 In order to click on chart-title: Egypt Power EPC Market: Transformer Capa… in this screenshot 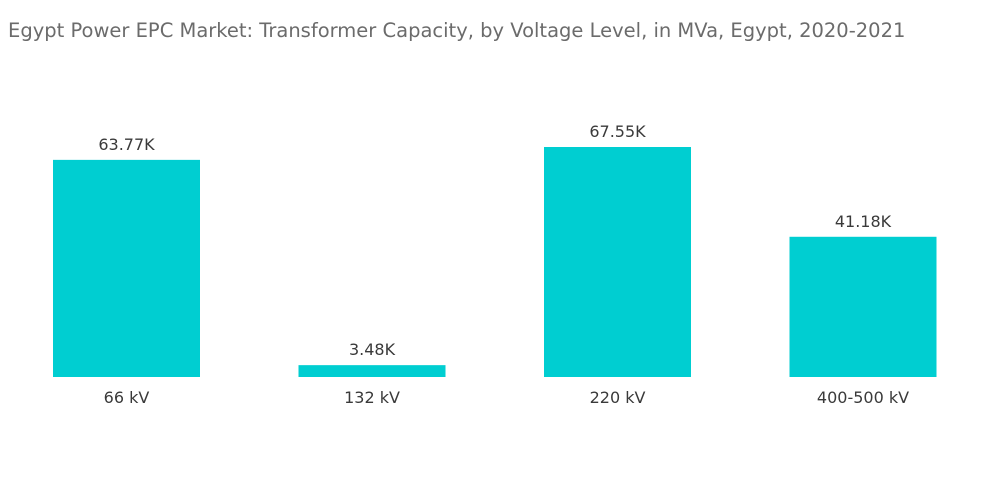, I will do `click(457, 30)`.